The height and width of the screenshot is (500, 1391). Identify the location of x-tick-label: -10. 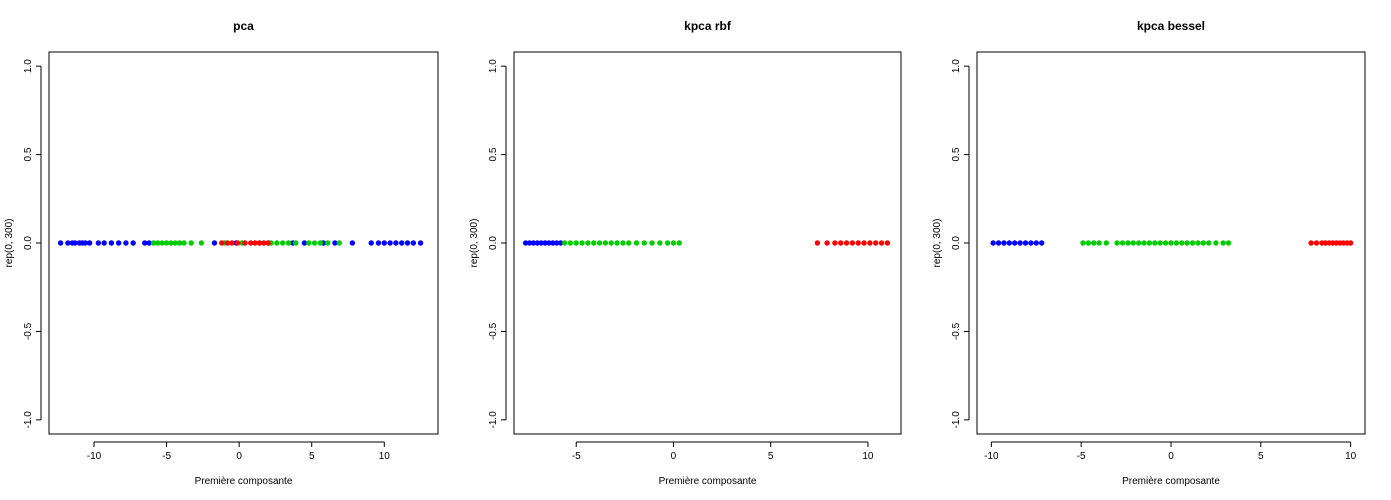
(94, 456).